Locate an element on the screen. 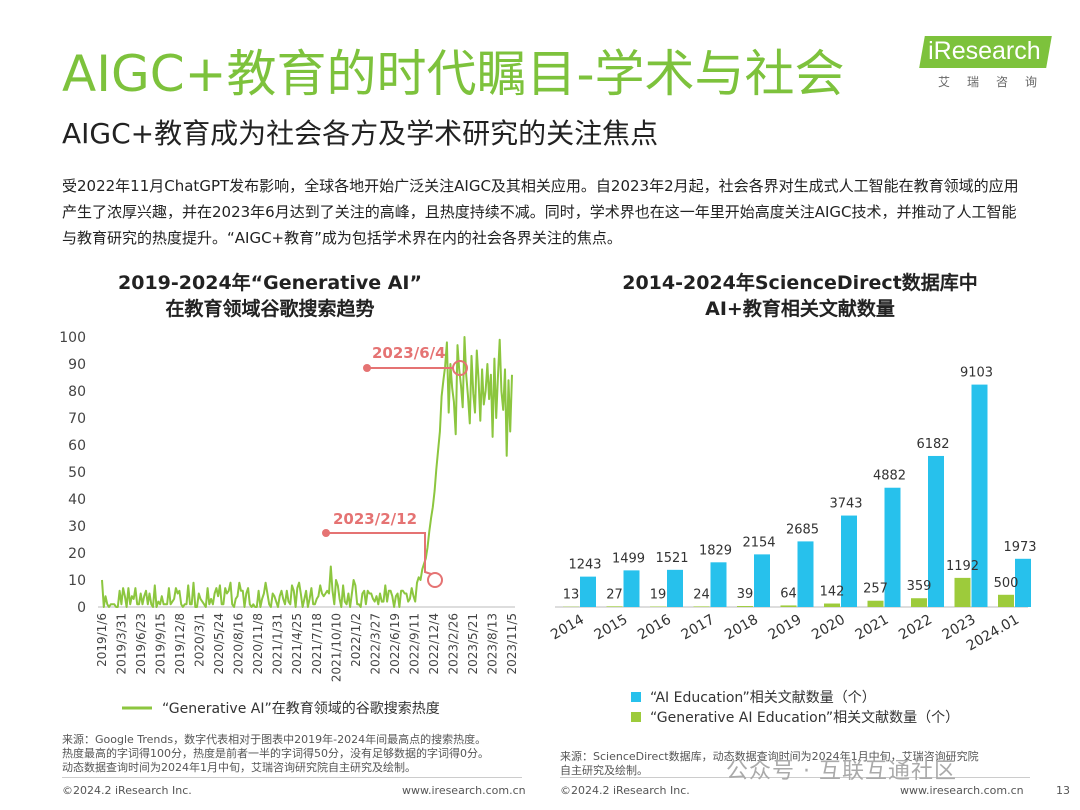 The image size is (1080, 810). chart1-y-tick-label: 90 is located at coordinates (77, 365).